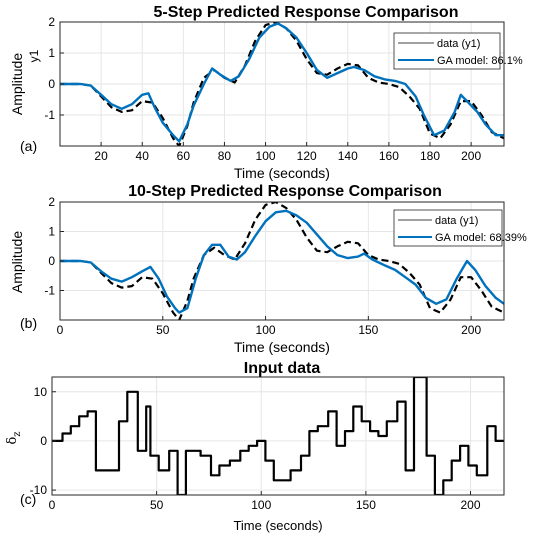  Describe the element at coordinates (184, 156) in the screenshot. I see `x-tick-label: 60` at that location.